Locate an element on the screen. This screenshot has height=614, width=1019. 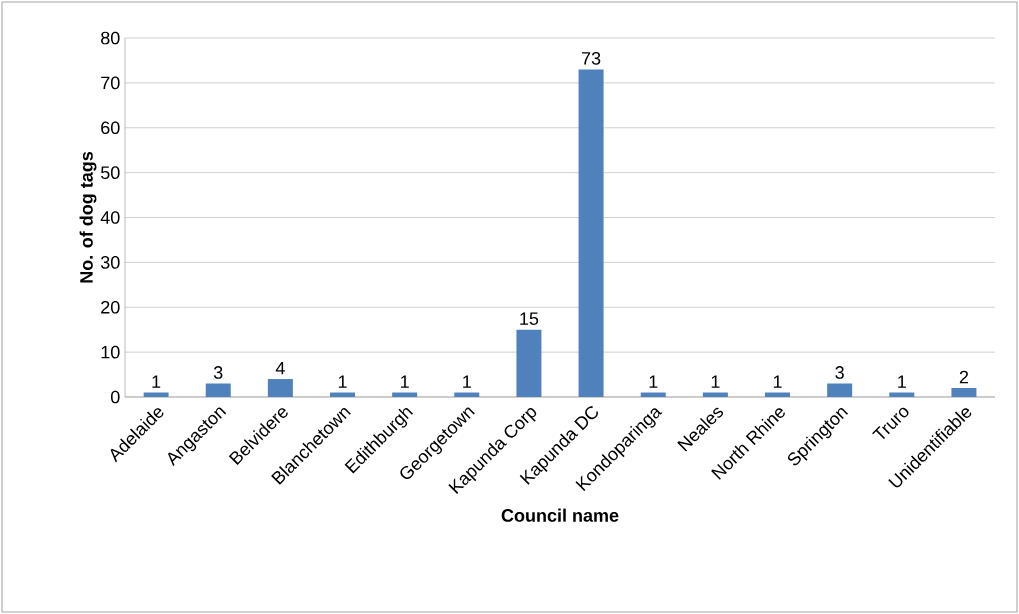
data-label: 4 is located at coordinates (280, 368).